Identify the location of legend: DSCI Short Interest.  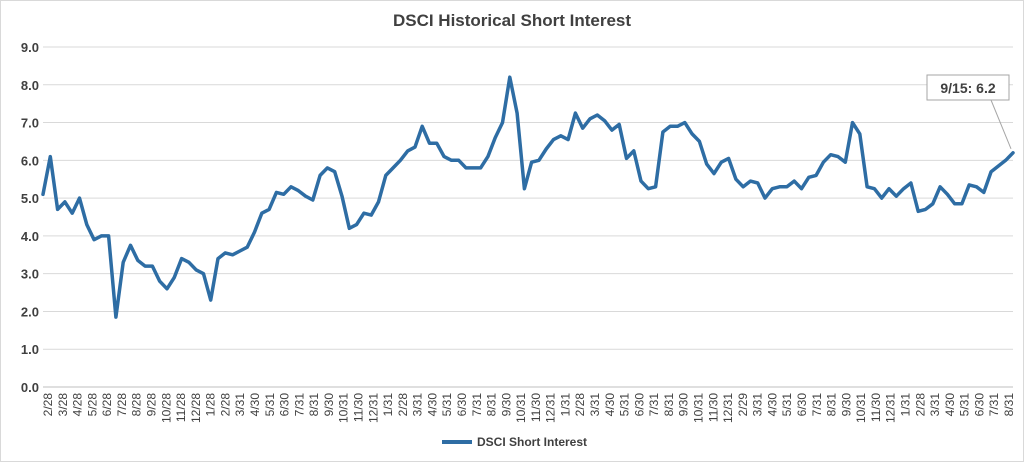
(514, 442).